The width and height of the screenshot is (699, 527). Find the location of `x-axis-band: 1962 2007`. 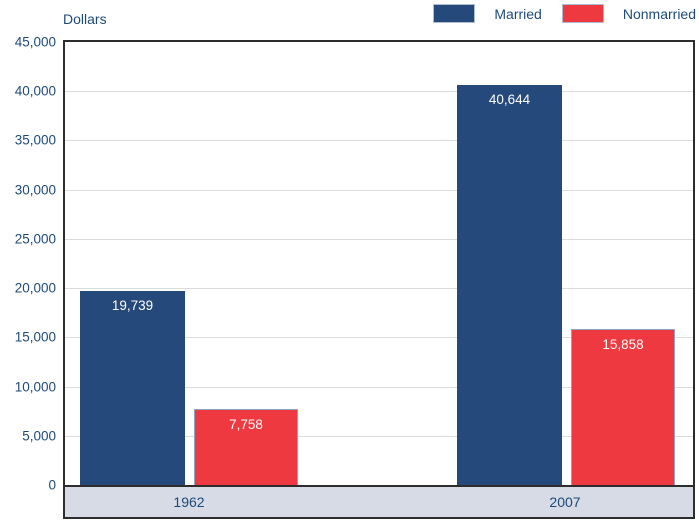

x-axis-band: 1962 2007 is located at coordinates (379, 502).